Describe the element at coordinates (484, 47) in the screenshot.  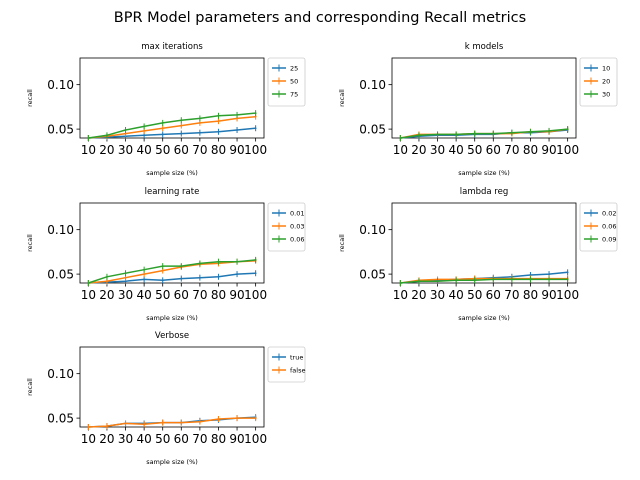
I see `subplot-title: k models` at that location.